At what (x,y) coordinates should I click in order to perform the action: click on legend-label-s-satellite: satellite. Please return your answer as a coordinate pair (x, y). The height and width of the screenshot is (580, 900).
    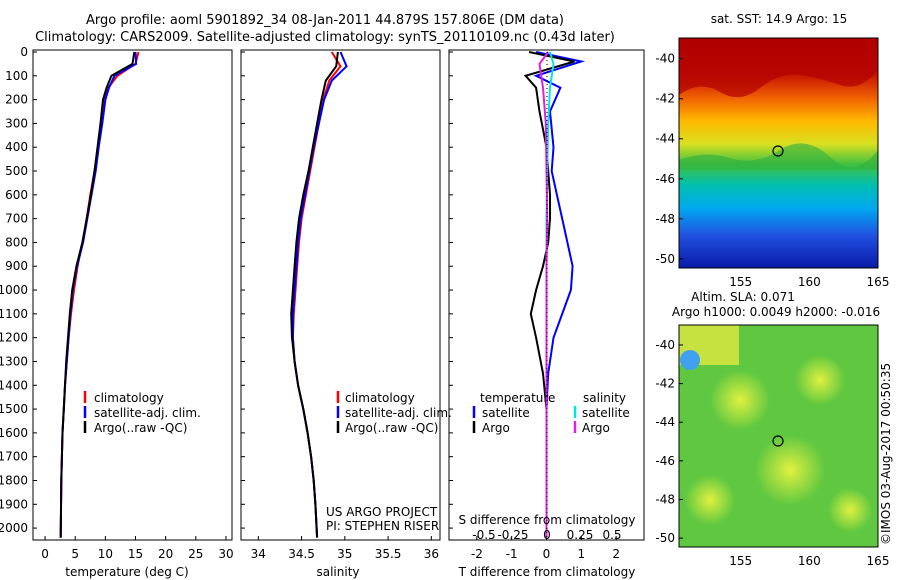
    Looking at the image, I should click on (606, 413).